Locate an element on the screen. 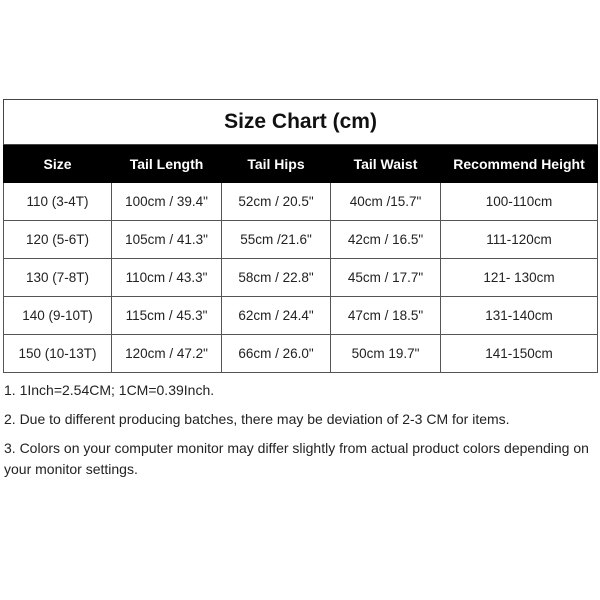 The image size is (600, 600). table-cell: 52cm / 20.5" is located at coordinates (276, 201).